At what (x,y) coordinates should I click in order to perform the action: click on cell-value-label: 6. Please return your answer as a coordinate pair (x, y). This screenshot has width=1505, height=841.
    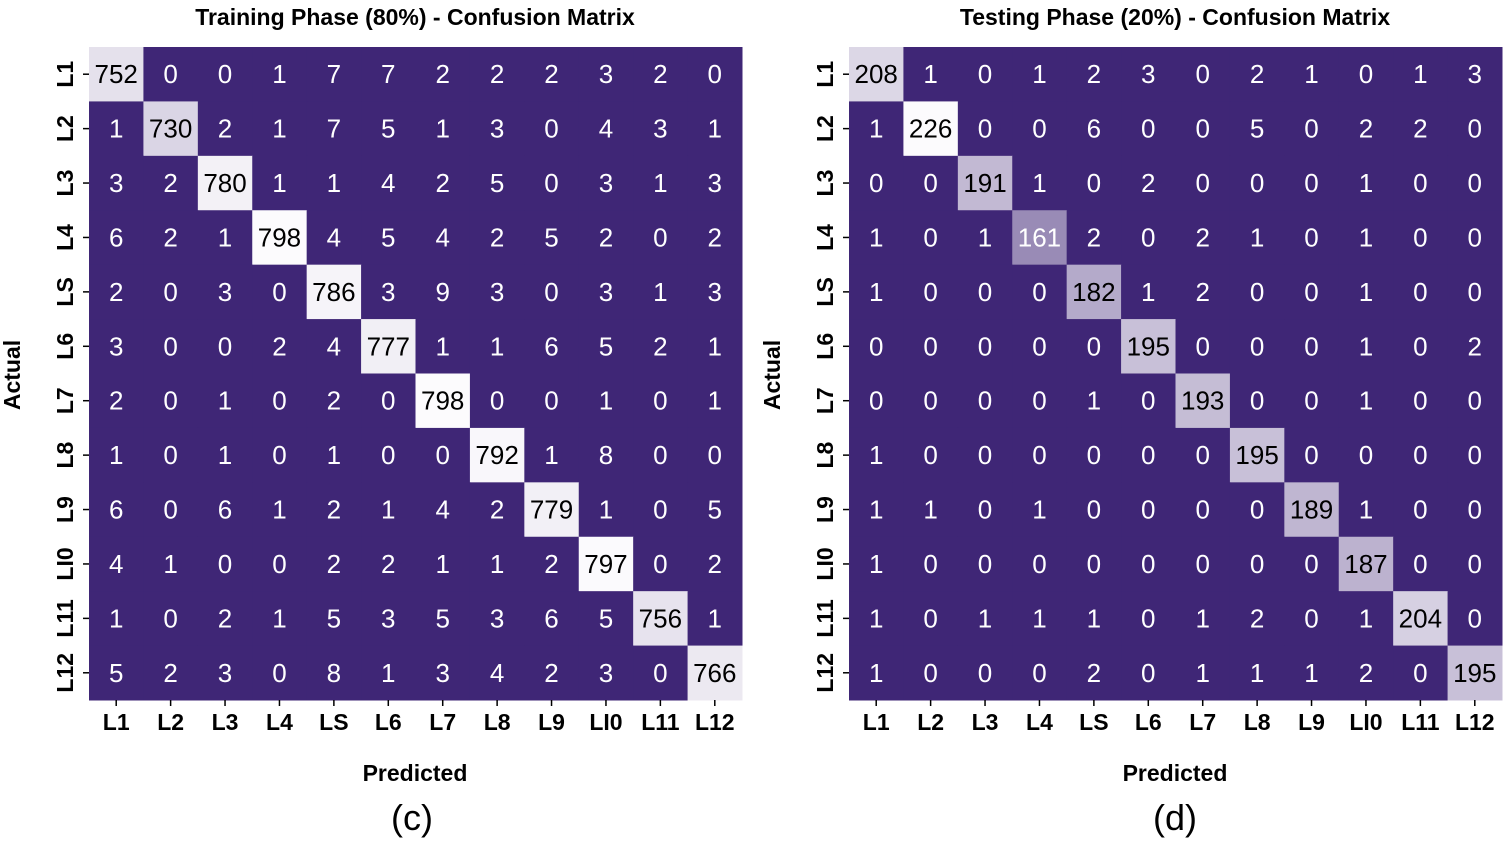
    Looking at the image, I should click on (551, 346).